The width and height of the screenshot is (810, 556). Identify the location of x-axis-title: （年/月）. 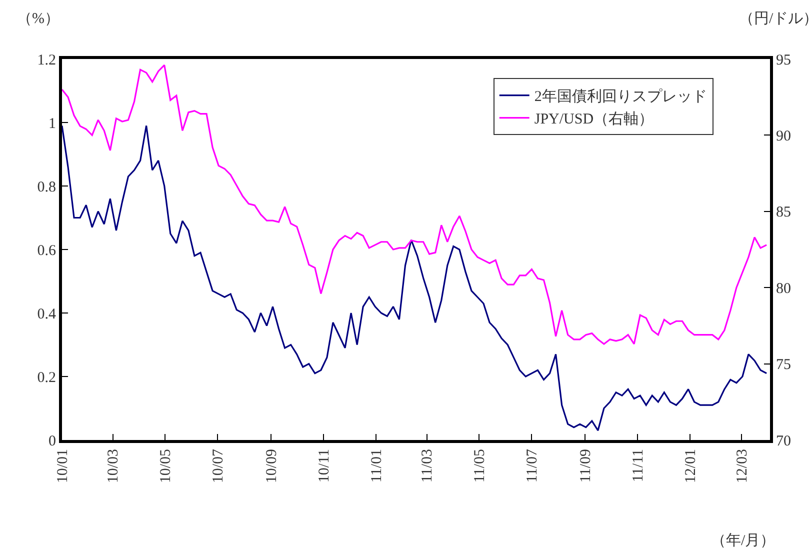
(743, 540).